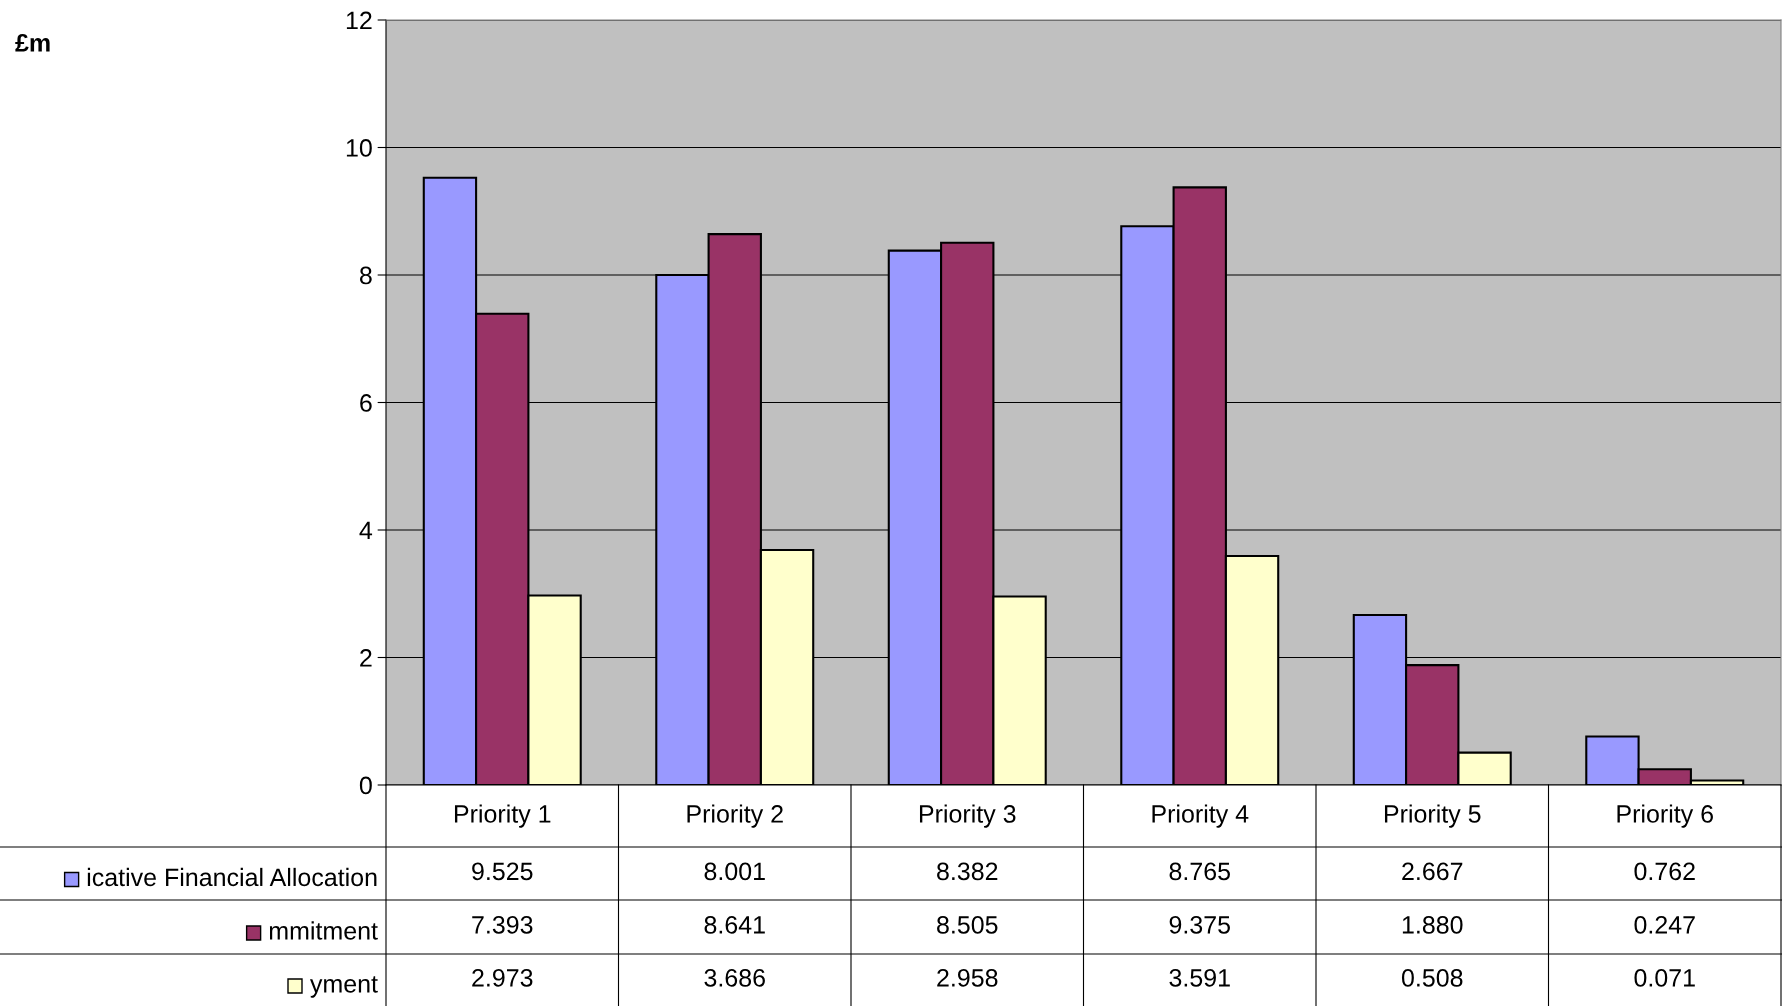  Describe the element at coordinates (735, 816) in the screenshot. I see `x-tick-label: Priority 2` at that location.